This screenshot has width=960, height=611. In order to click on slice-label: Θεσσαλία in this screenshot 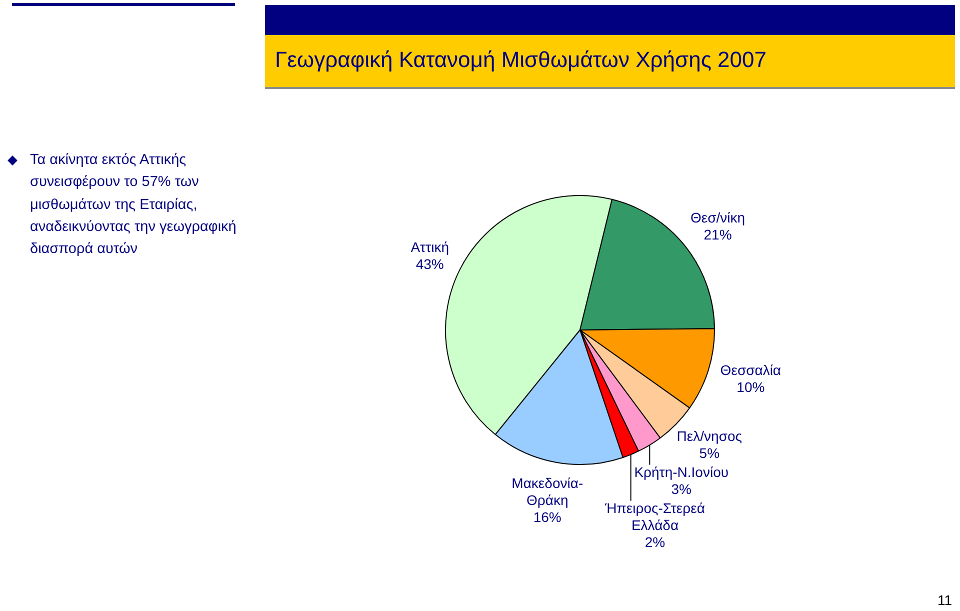, I will do `click(751, 370)`.